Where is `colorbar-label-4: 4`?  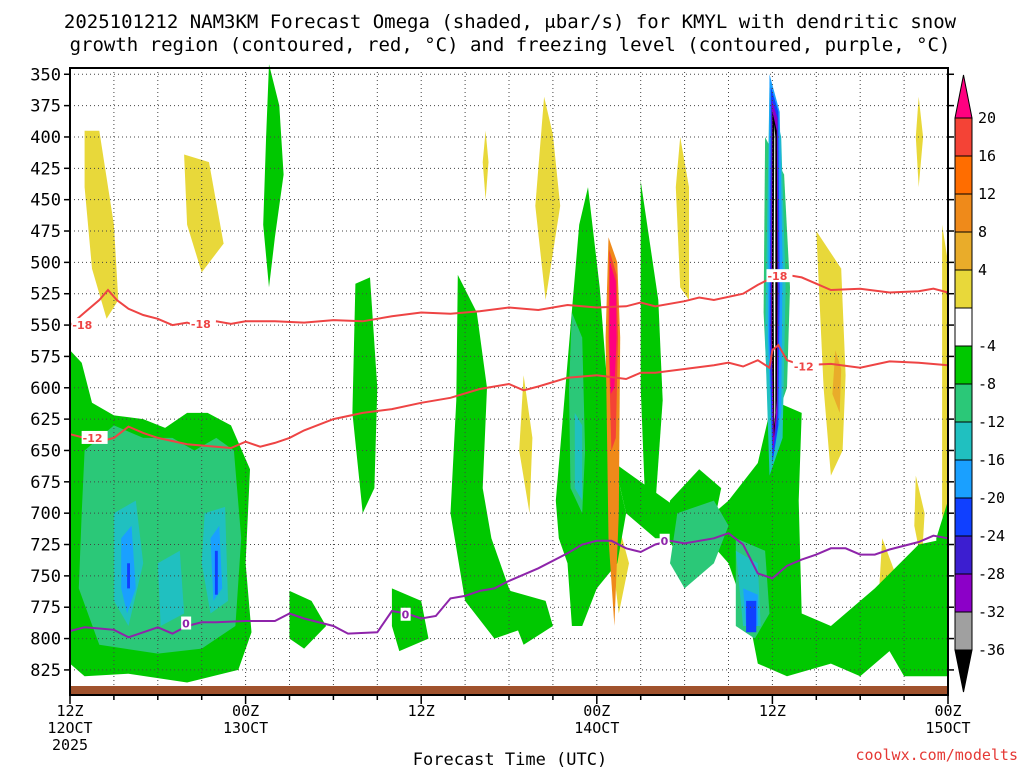
colorbar-label-4: 4 is located at coordinates (982, 270).